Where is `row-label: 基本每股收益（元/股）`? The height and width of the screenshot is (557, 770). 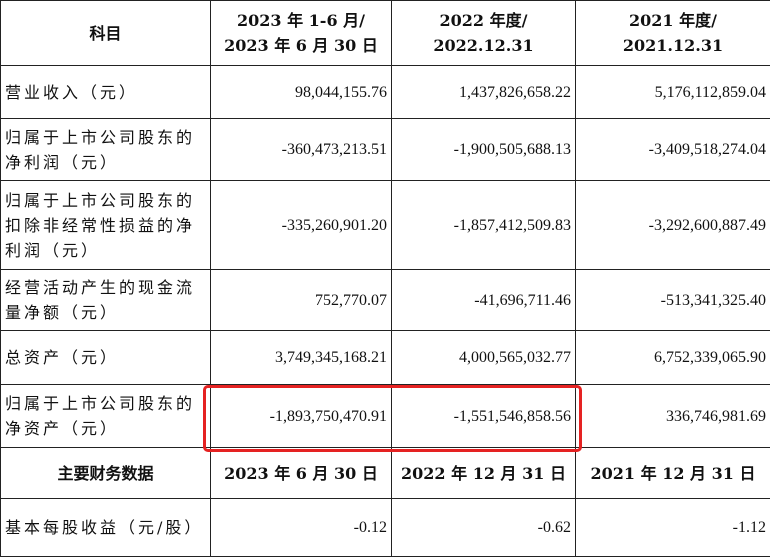 row-label: 基本每股收益（元/股） is located at coordinates (106, 528).